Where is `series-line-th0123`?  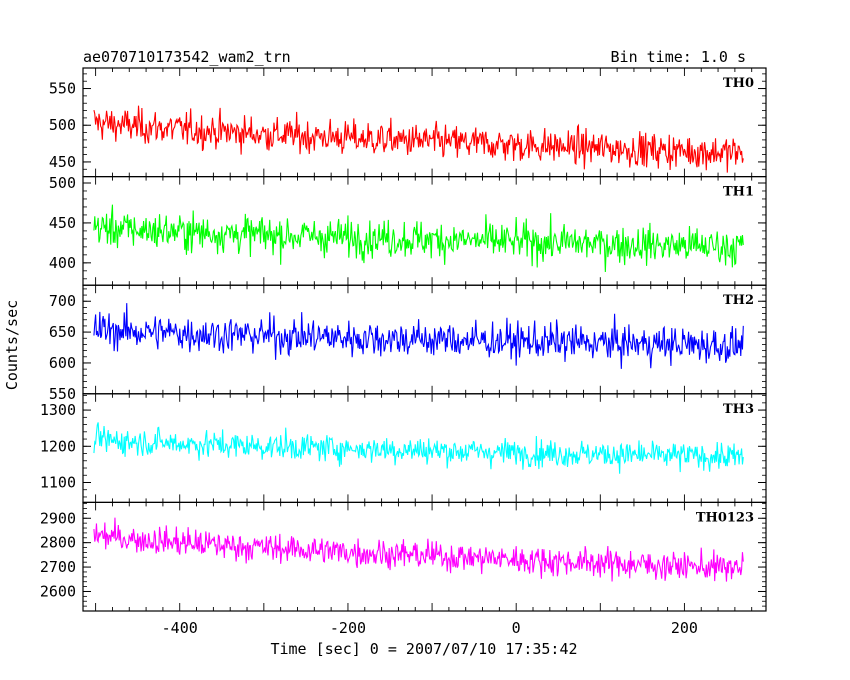
series-line-th0123 is located at coordinates (418, 549).